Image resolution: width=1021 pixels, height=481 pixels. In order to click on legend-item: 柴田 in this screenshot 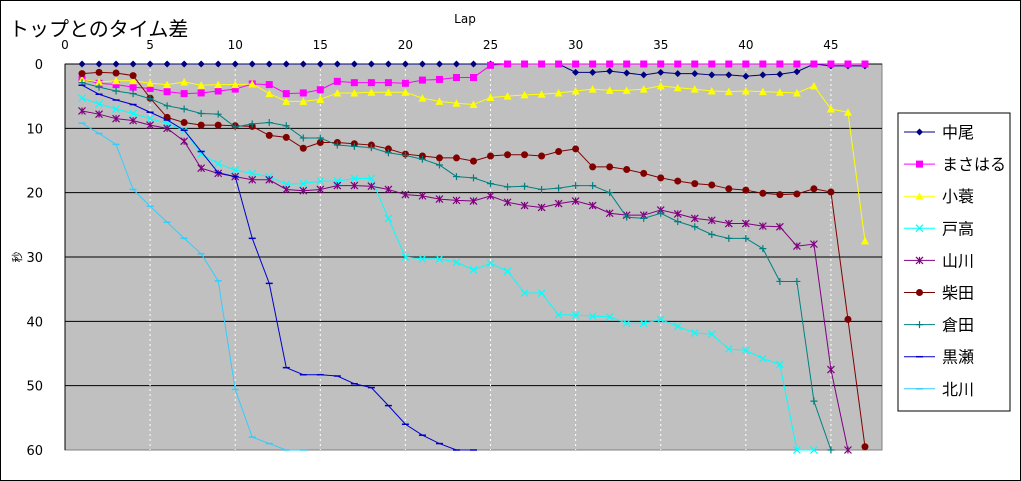, I will do `click(939, 293)`.